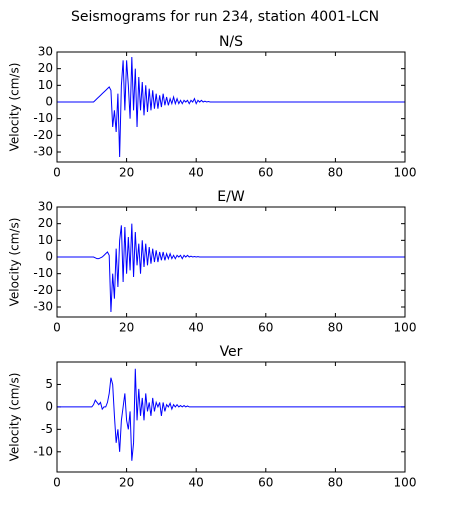 The width and height of the screenshot is (450, 525). Describe the element at coordinates (231, 352) in the screenshot. I see `axes-title: Ver` at that location.